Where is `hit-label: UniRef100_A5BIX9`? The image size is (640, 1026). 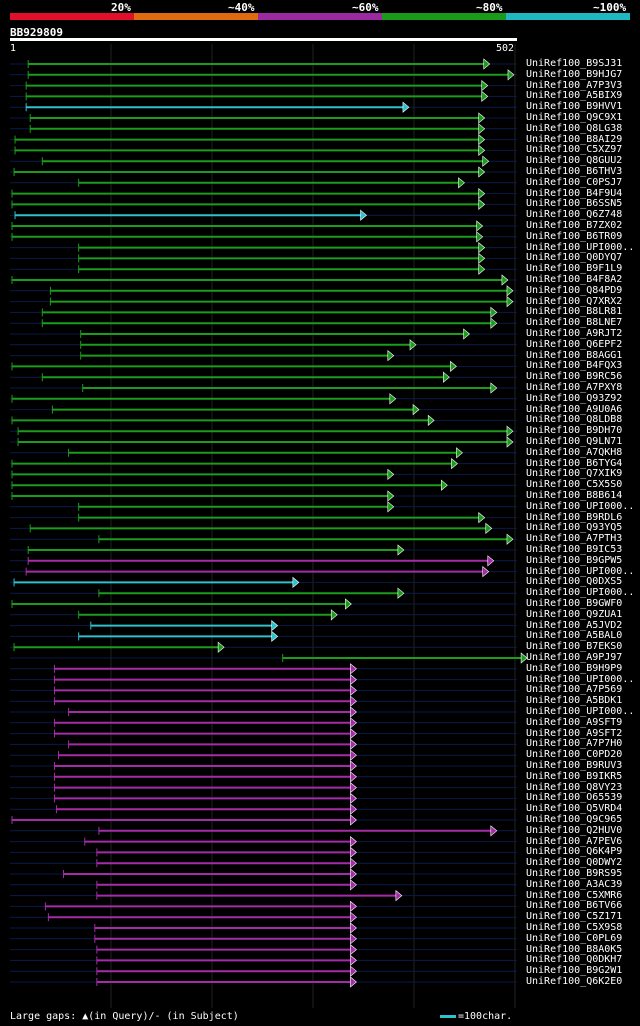
hit-label: UniRef100_A5BIX9 is located at coordinates (574, 96).